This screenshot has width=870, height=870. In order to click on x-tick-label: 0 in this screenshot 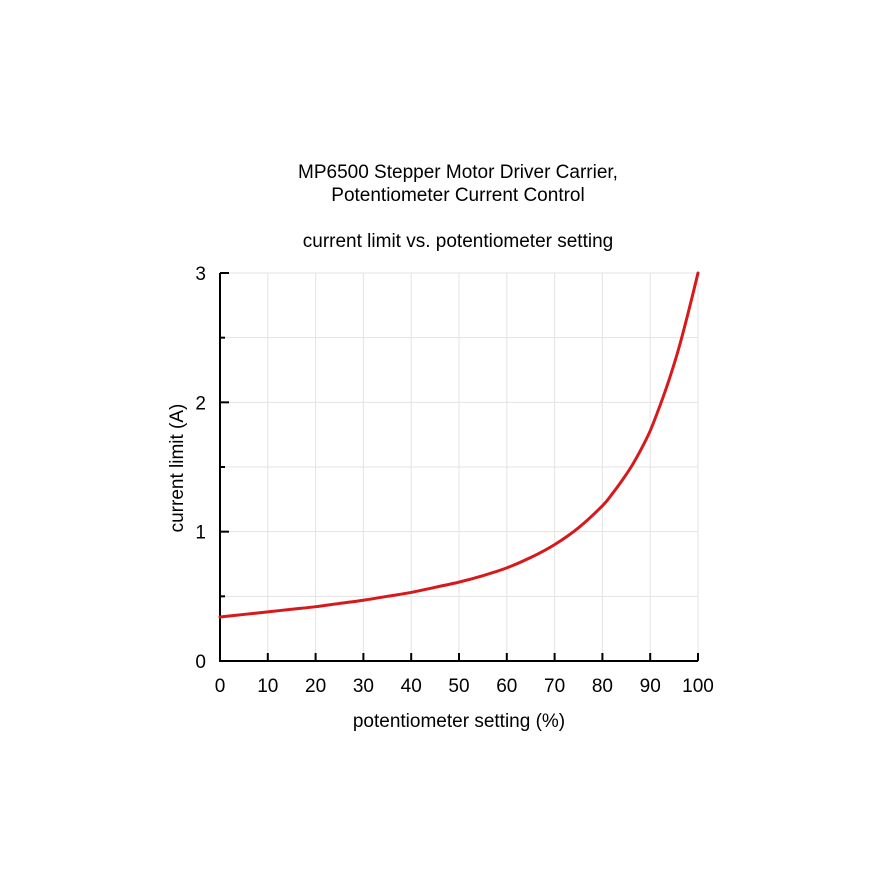, I will do `click(220, 686)`.